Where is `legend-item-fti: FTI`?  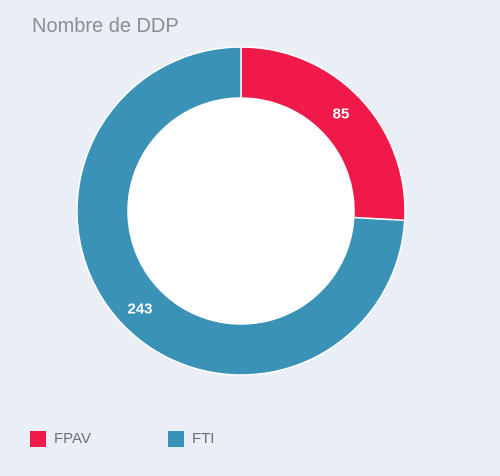
legend-item-fti: FTI is located at coordinates (191, 438).